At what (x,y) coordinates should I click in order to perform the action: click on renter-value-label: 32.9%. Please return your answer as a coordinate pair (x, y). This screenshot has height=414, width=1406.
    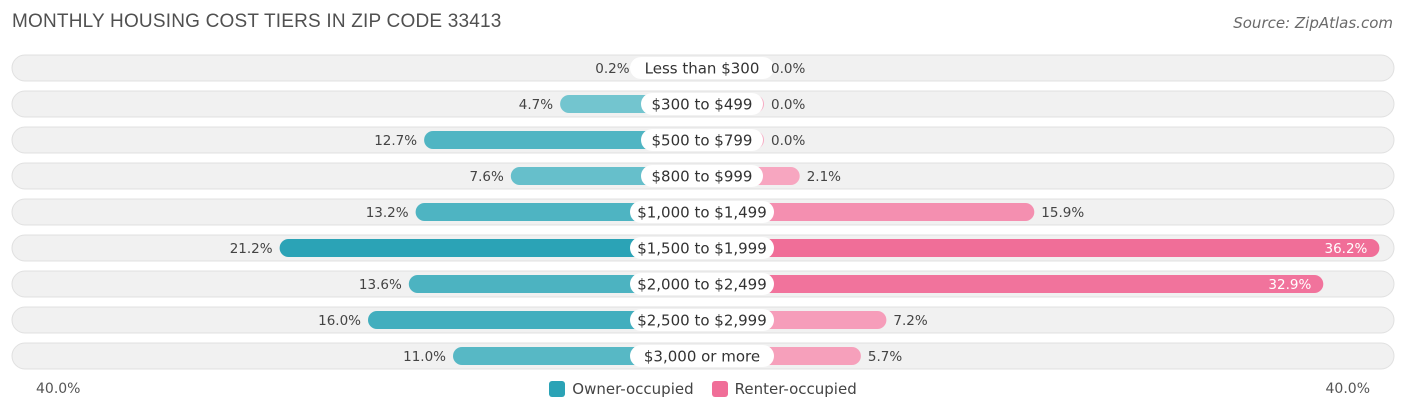
    Looking at the image, I should click on (1289, 285).